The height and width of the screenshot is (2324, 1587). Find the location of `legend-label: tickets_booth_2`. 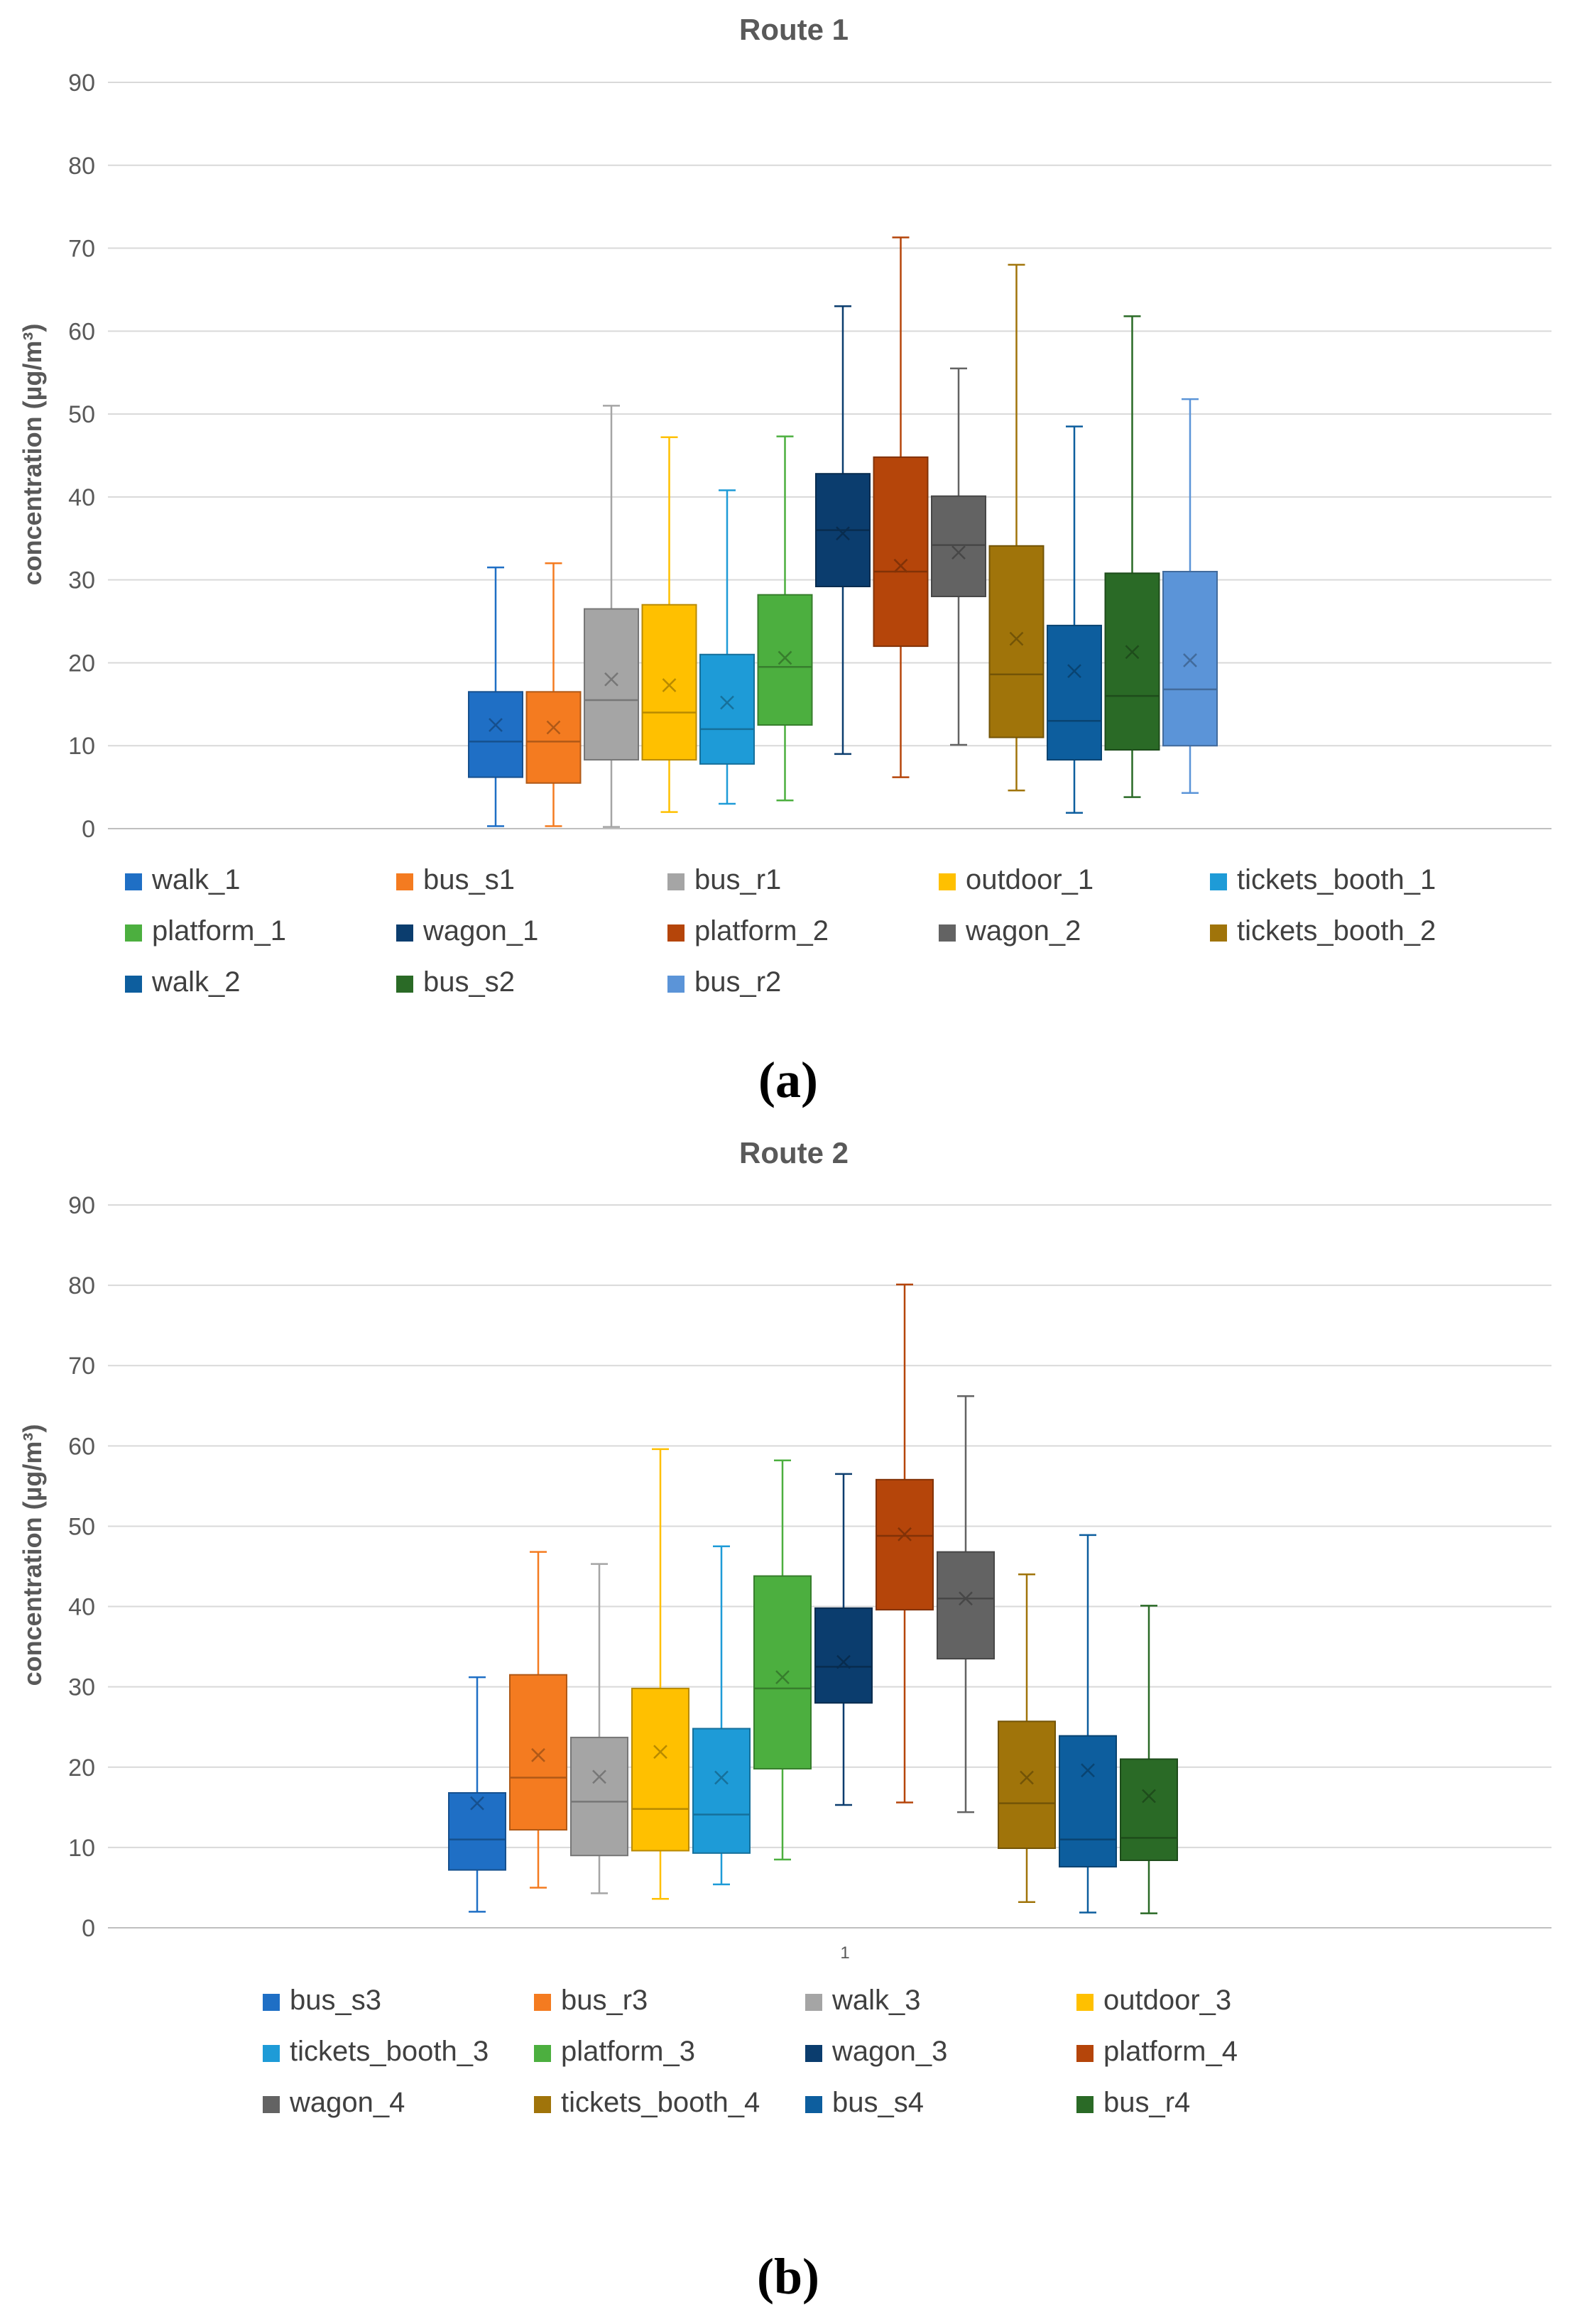

legend-label: tickets_booth_2 is located at coordinates (1336, 930).